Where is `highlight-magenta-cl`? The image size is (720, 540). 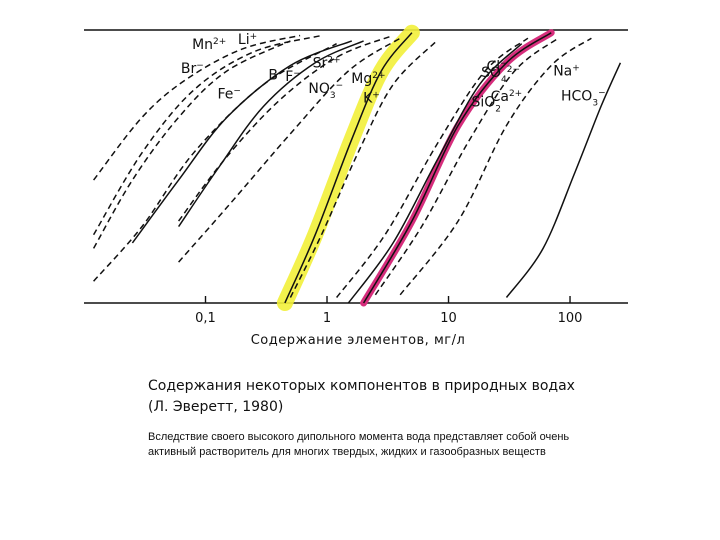 highlight-magenta-cl is located at coordinates (457, 168).